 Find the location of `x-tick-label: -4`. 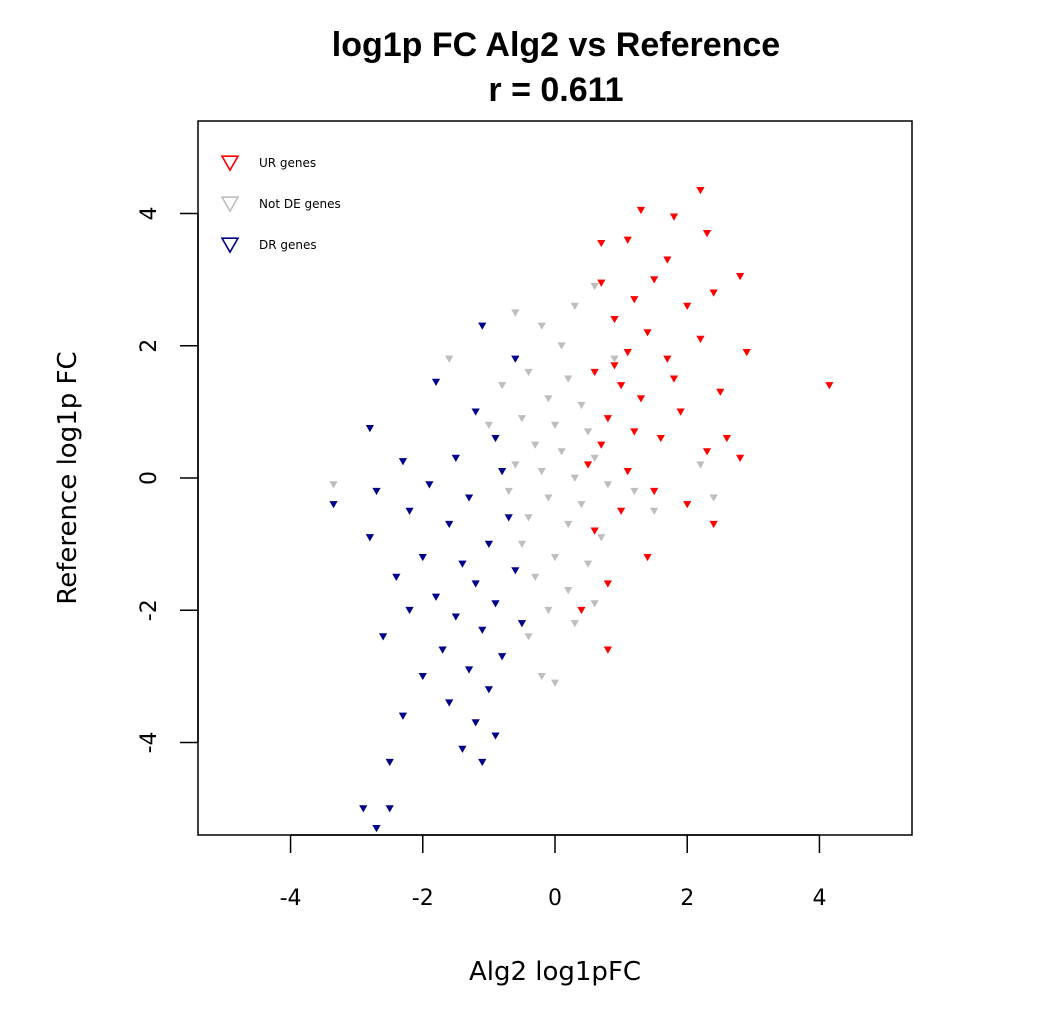

x-tick-label: -4 is located at coordinates (291, 898).